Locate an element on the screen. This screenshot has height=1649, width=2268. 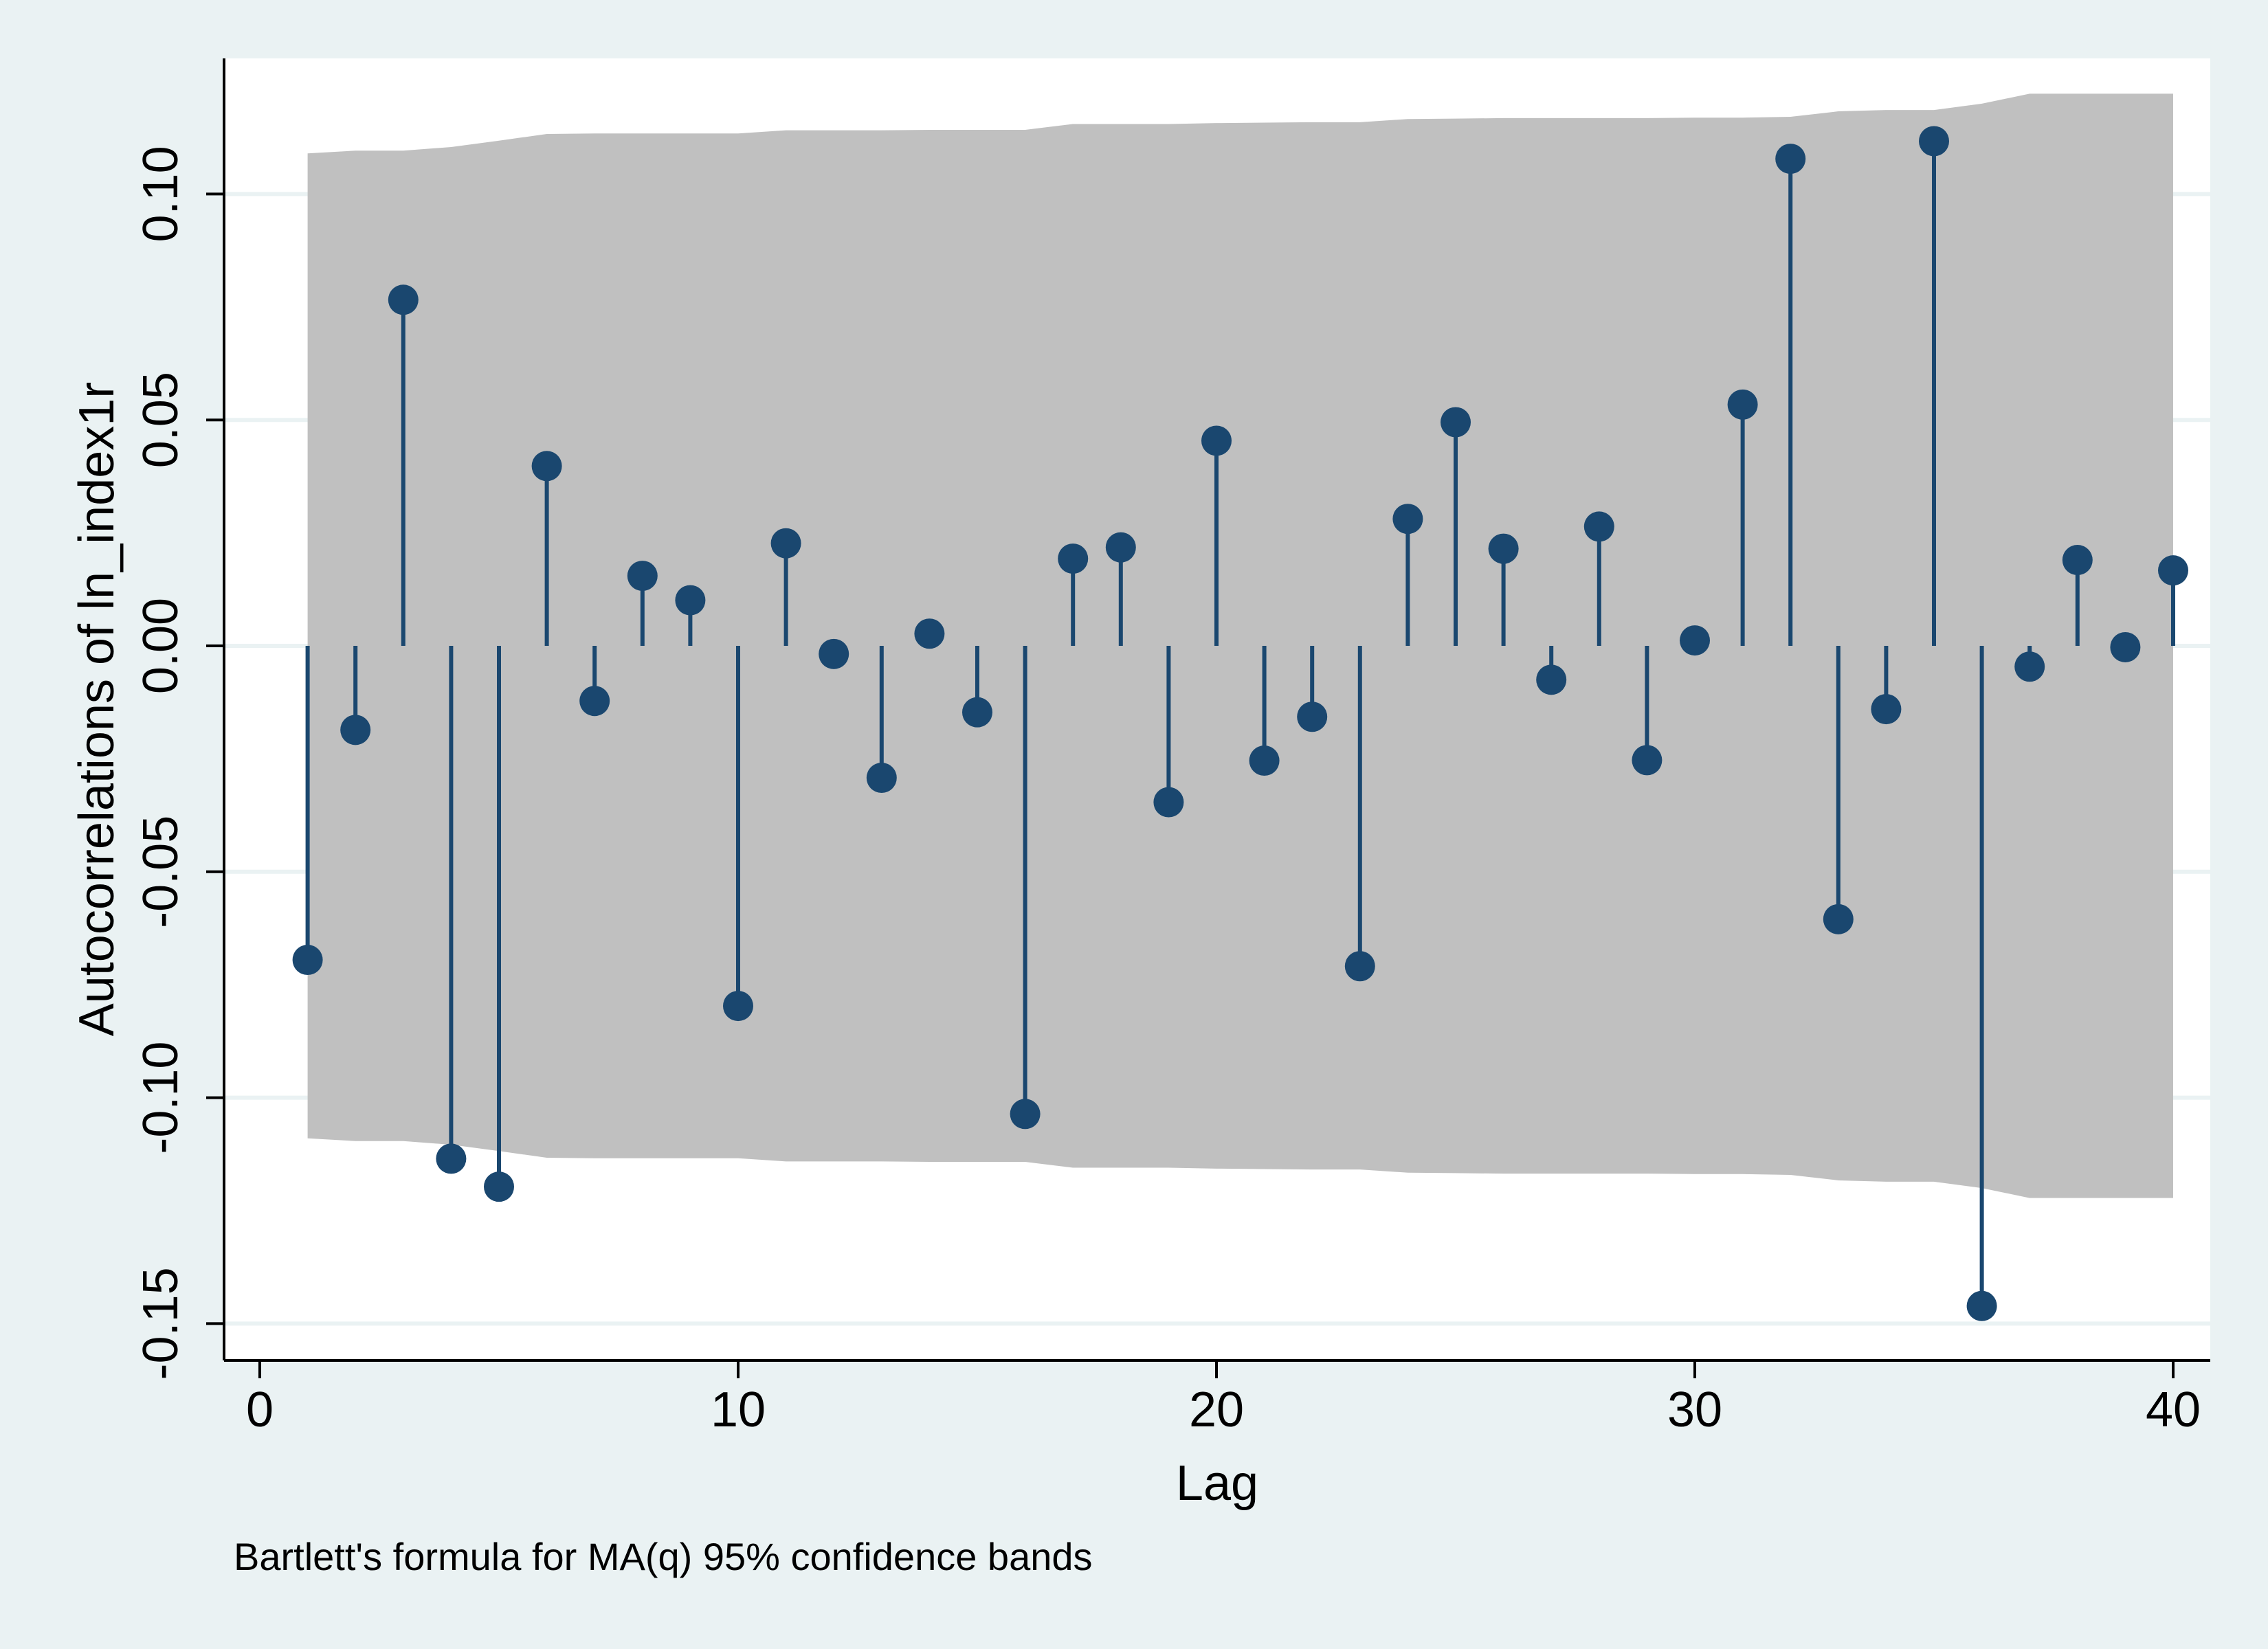
x-axis-title: Lag is located at coordinates (1217, 1483).